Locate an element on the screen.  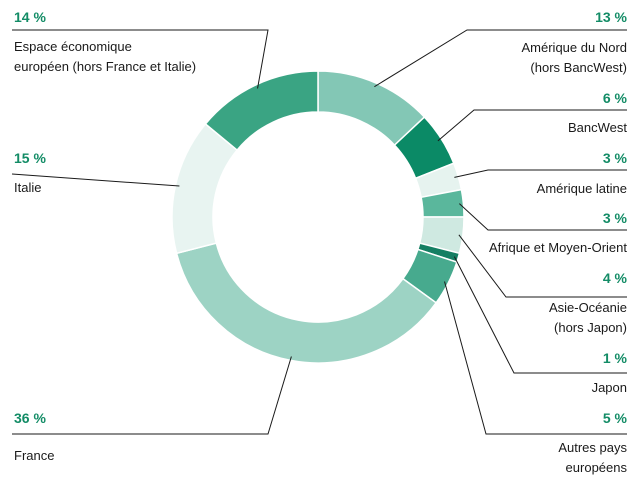
category-label-asie: (hors Japon) is located at coordinates (590, 327).